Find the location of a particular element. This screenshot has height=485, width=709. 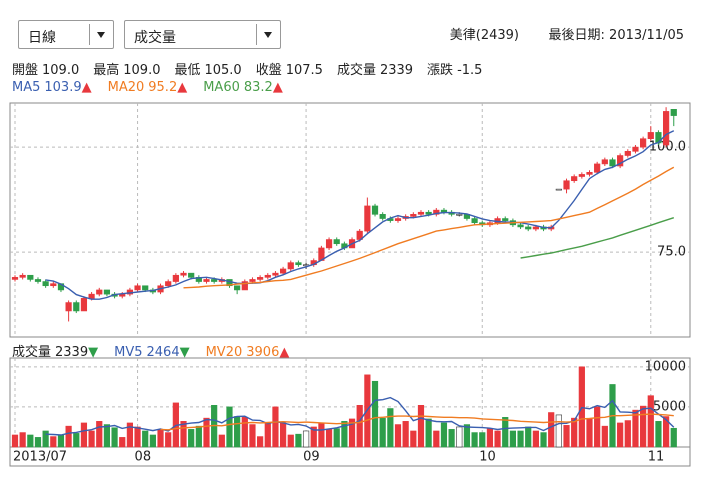

volume-legend: 成交量 2339▼ MV5 2464▼ MV20 3906▲ is located at coordinates (158, 350).